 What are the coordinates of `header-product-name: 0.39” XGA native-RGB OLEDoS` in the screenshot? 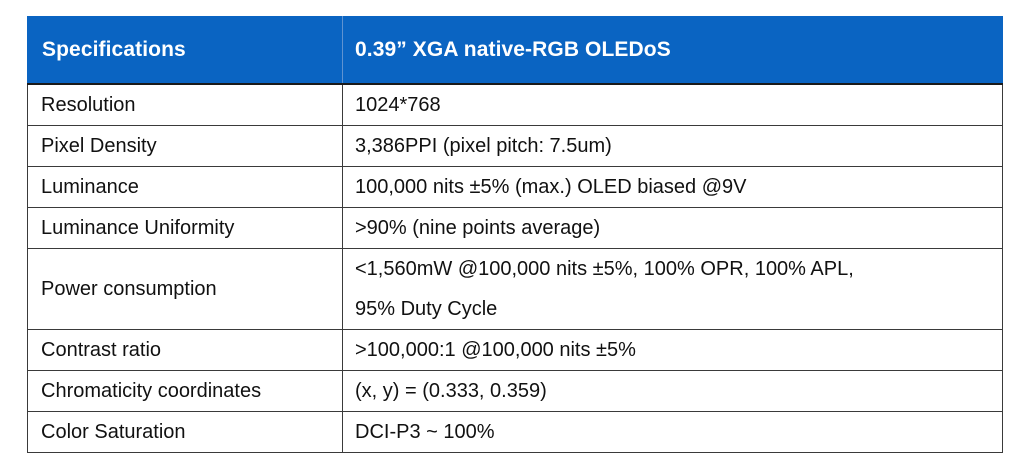 It's located at (672, 50).